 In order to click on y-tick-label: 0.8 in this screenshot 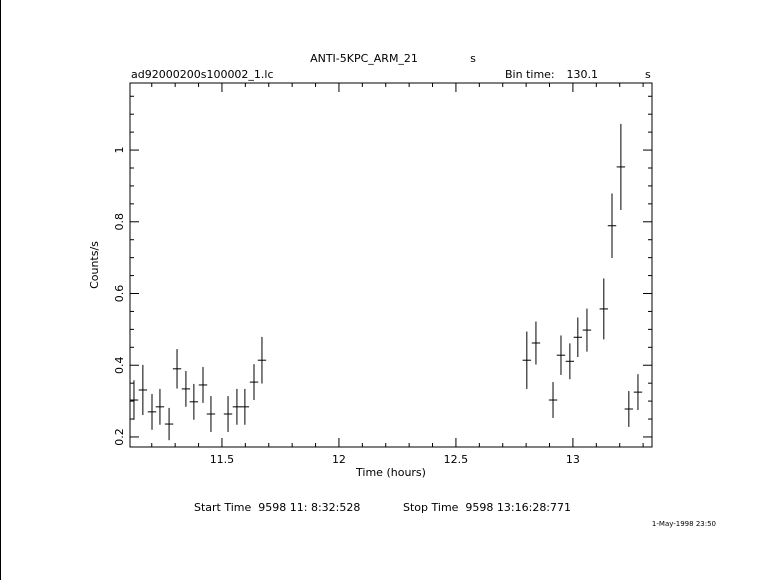, I will do `click(119, 222)`.